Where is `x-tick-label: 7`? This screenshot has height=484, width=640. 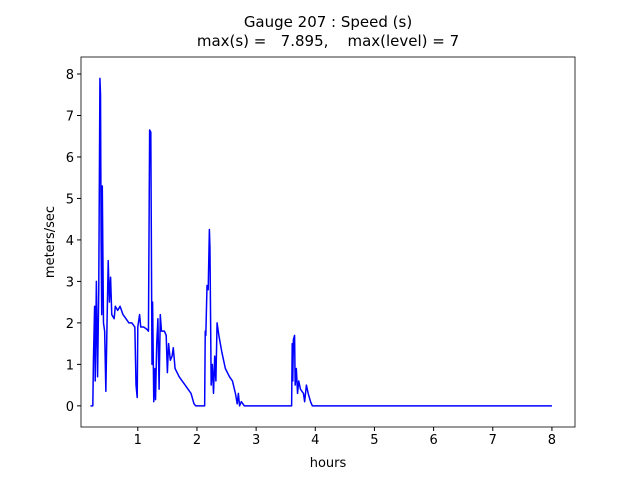
x-tick-label: 7 is located at coordinates (493, 440).